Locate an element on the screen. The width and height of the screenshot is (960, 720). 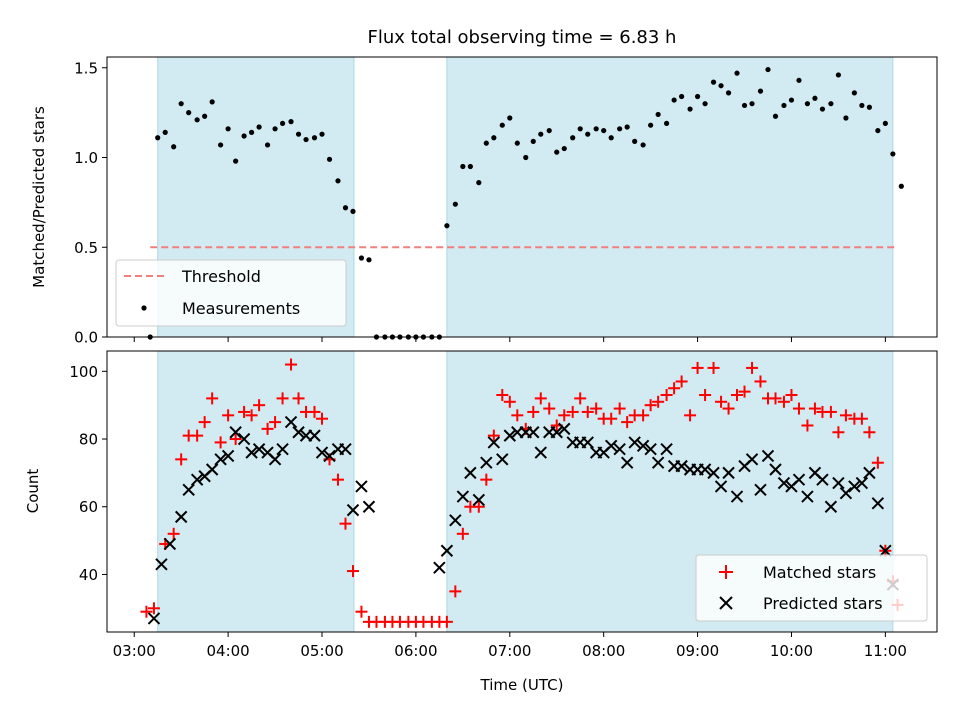
top-ytick-label: 1.5 is located at coordinates (86, 68).